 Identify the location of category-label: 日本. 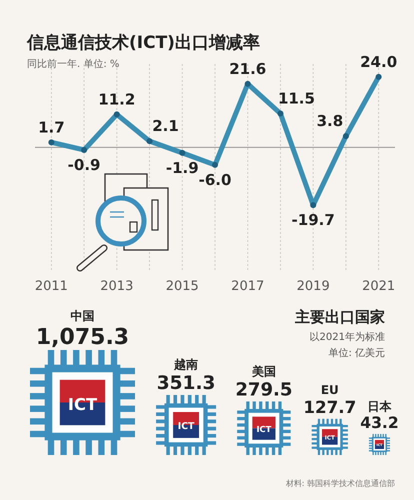
(379, 406).